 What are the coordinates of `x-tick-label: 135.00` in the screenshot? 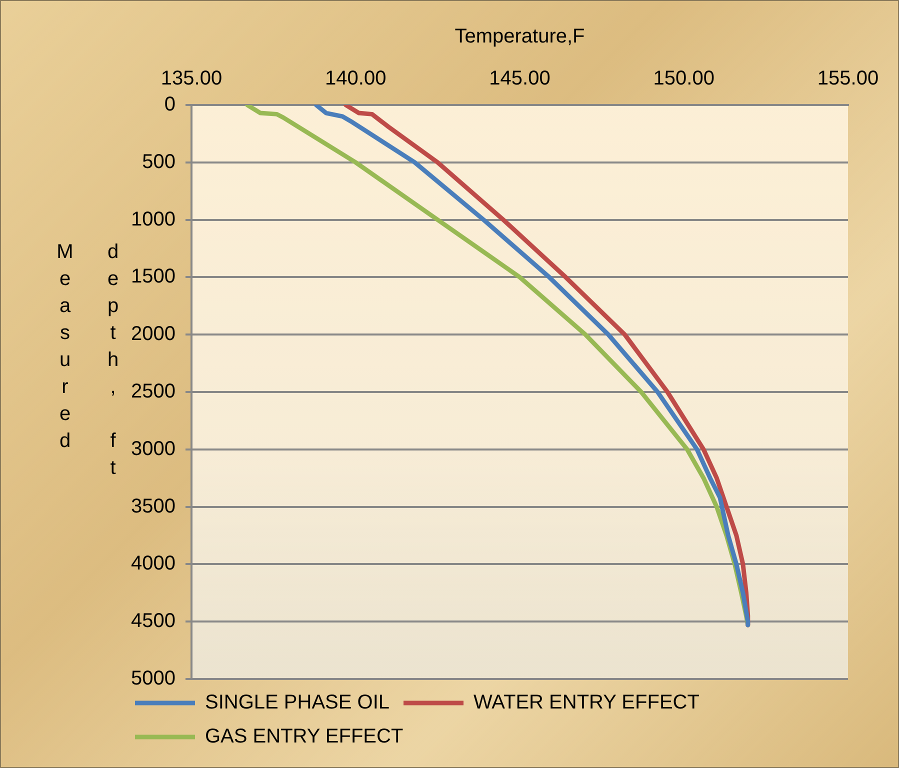 It's located at (191, 79).